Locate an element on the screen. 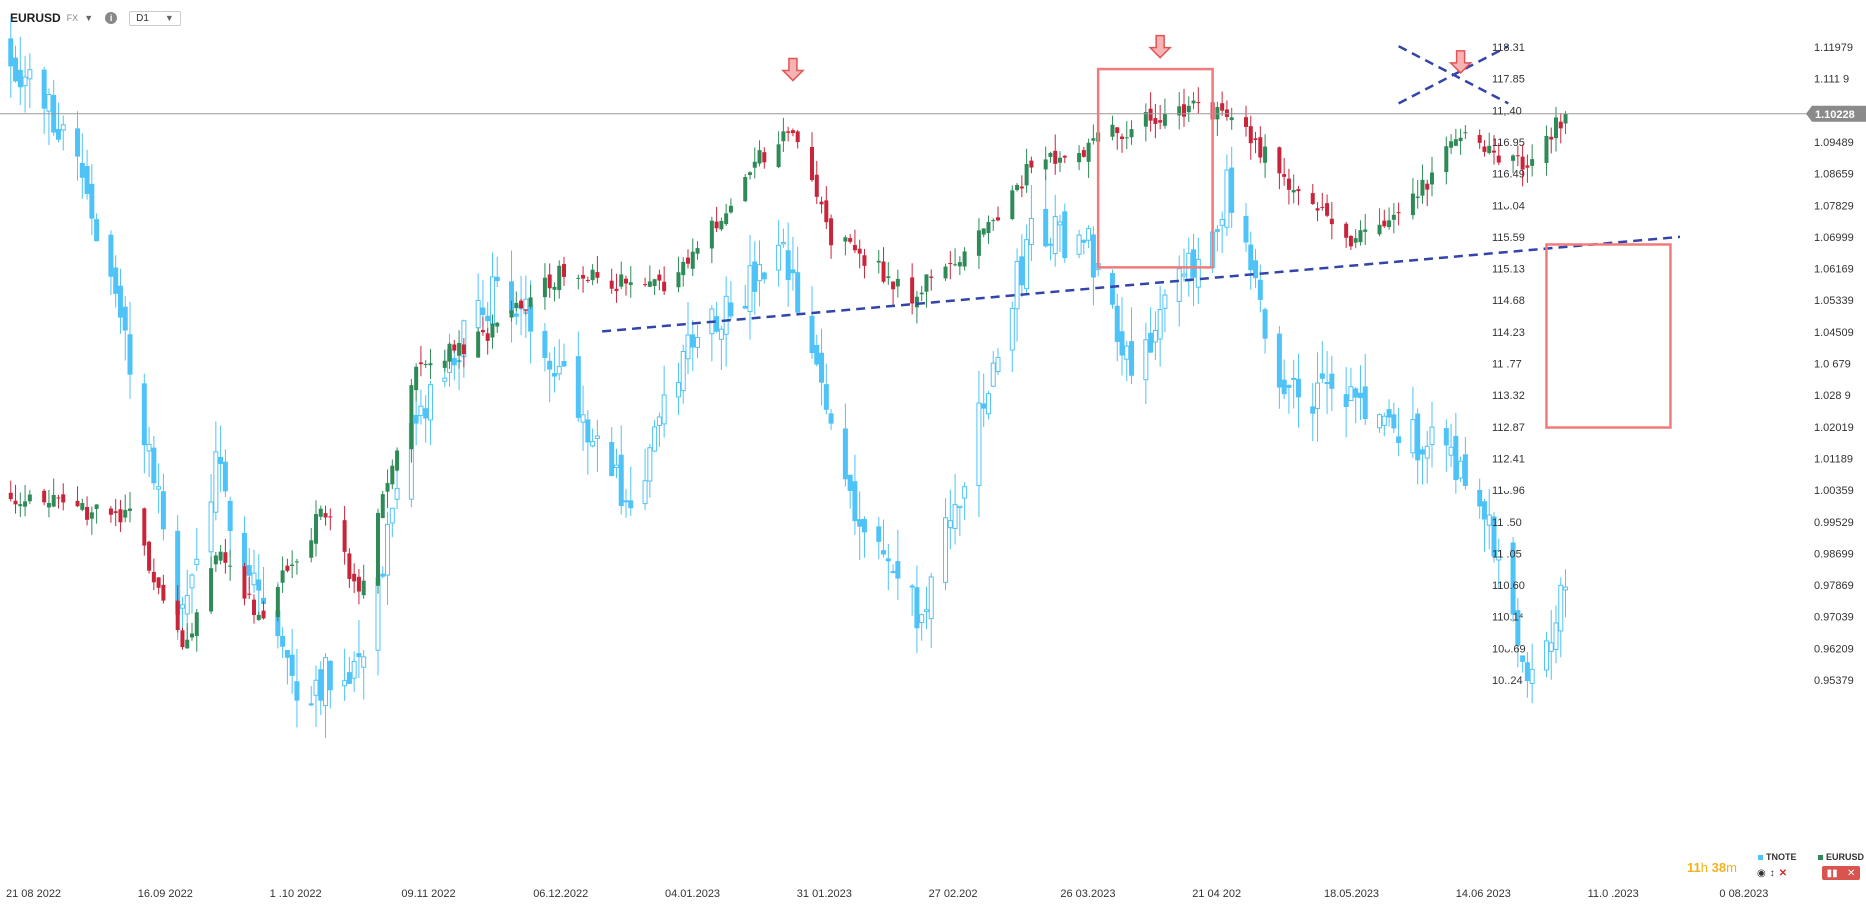 This screenshot has height=909, width=1866. legend-item-tnote: TNOTE is located at coordinates (1777, 857).